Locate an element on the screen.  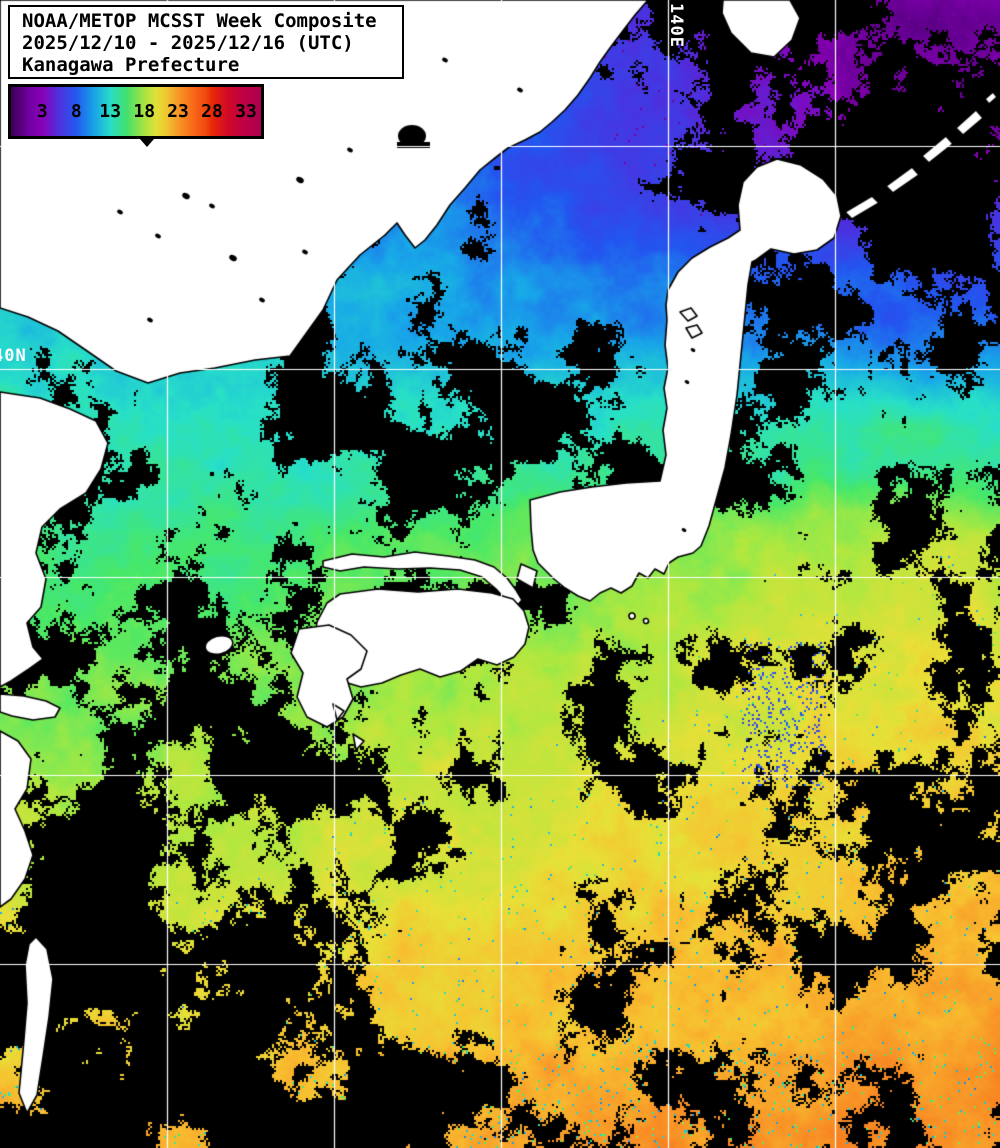
colorbar-pointer-icon is located at coordinates (147, 143).